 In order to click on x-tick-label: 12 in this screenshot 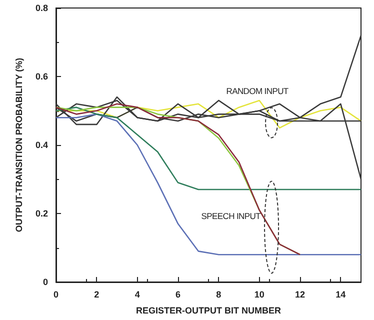, I will do `click(300, 295)`.